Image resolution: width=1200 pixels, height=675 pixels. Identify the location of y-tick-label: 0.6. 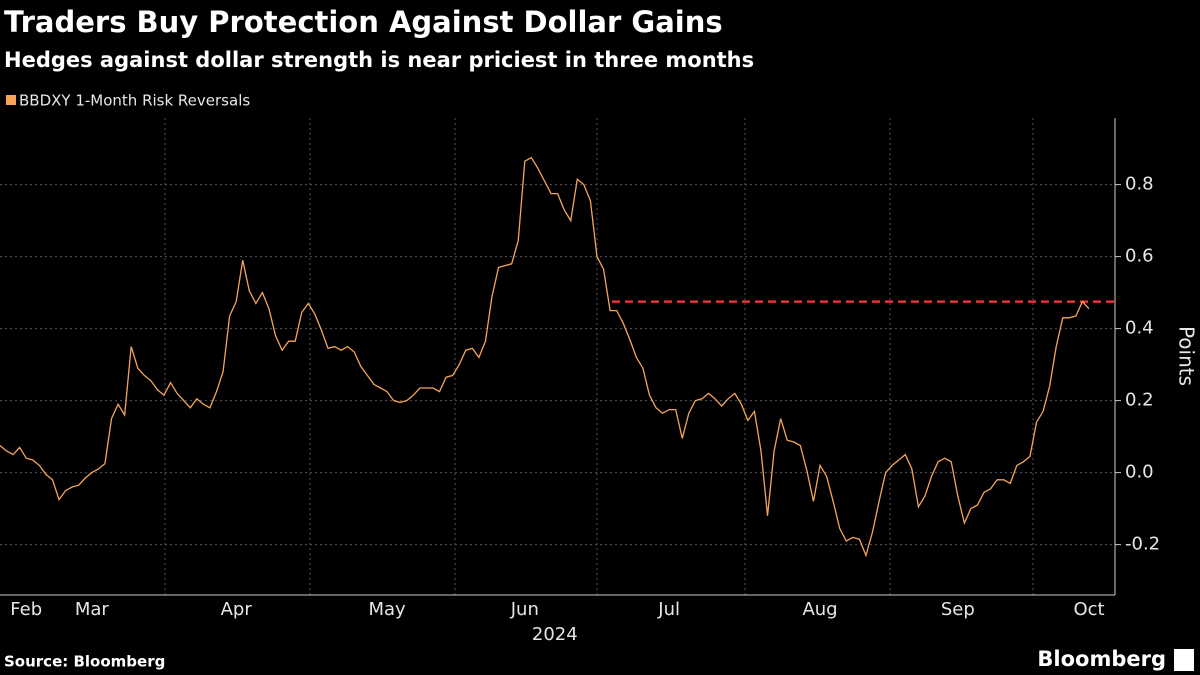
(1139, 256).